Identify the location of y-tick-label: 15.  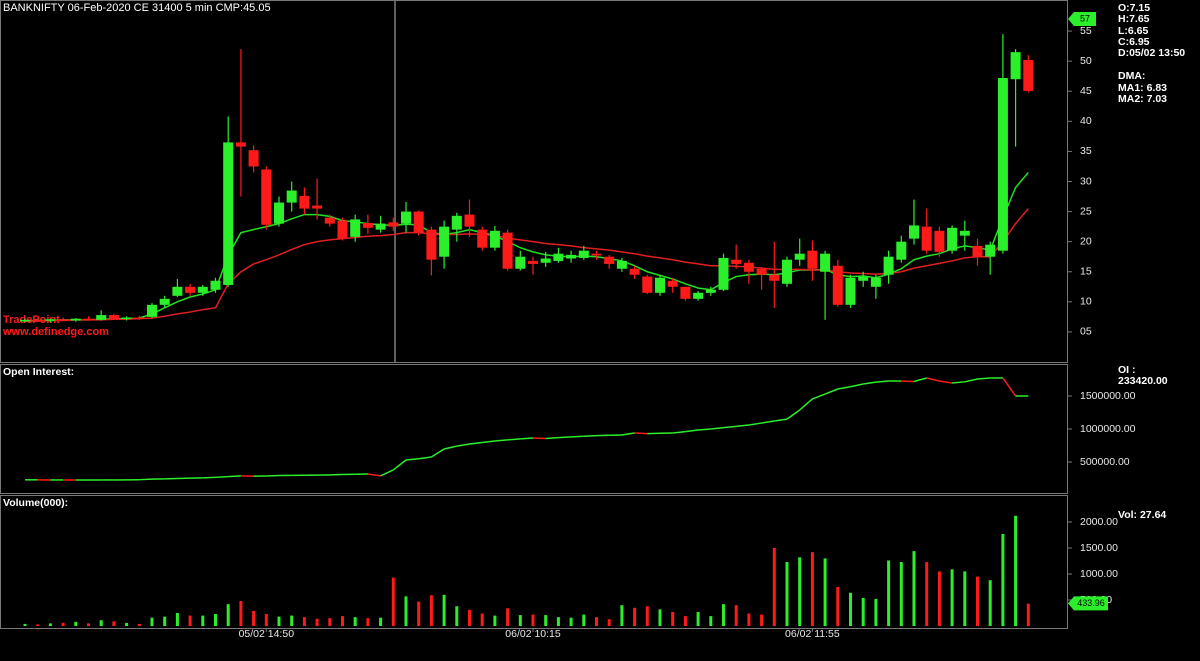
(1086, 272).